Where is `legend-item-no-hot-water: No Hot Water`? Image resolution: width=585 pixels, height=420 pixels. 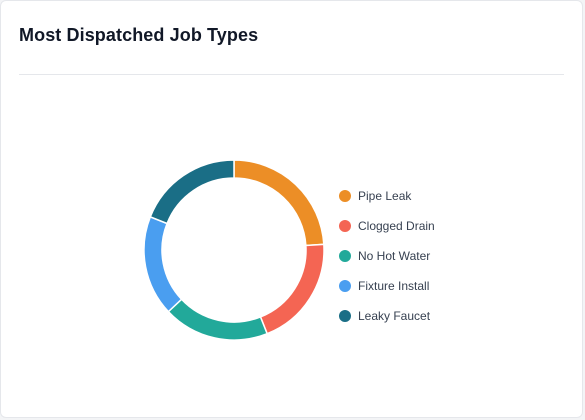 legend-item-no-hot-water: No Hot Water is located at coordinates (387, 256).